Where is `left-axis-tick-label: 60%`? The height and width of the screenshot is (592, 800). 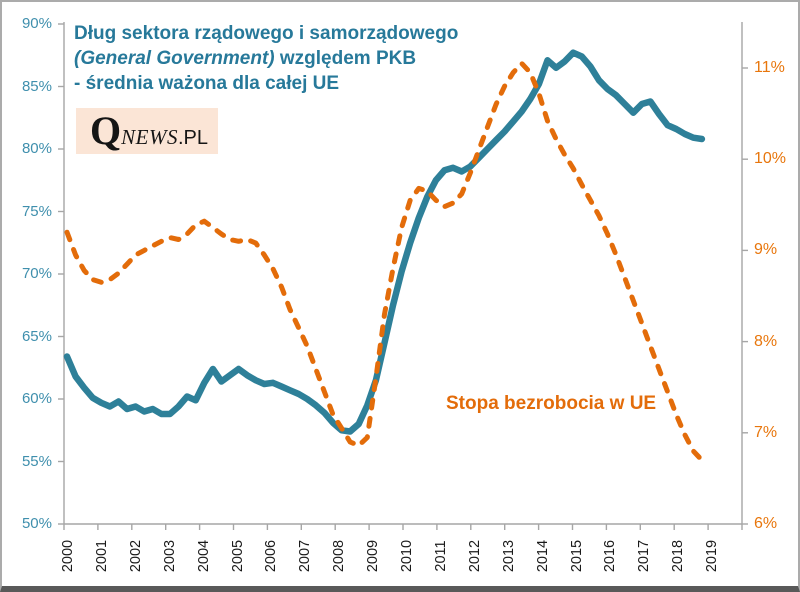 left-axis-tick-label: 60% is located at coordinates (36, 398).